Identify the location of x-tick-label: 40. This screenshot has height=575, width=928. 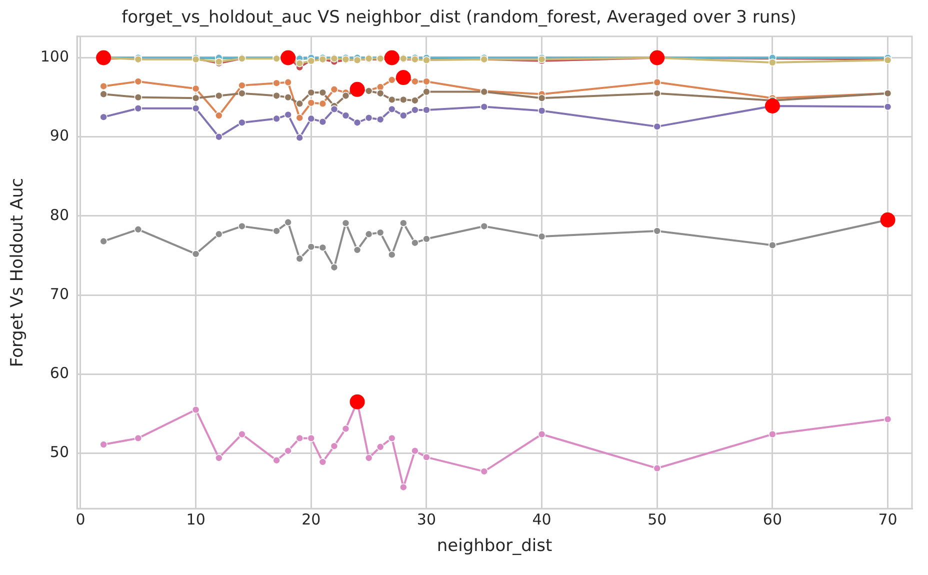
(542, 519).